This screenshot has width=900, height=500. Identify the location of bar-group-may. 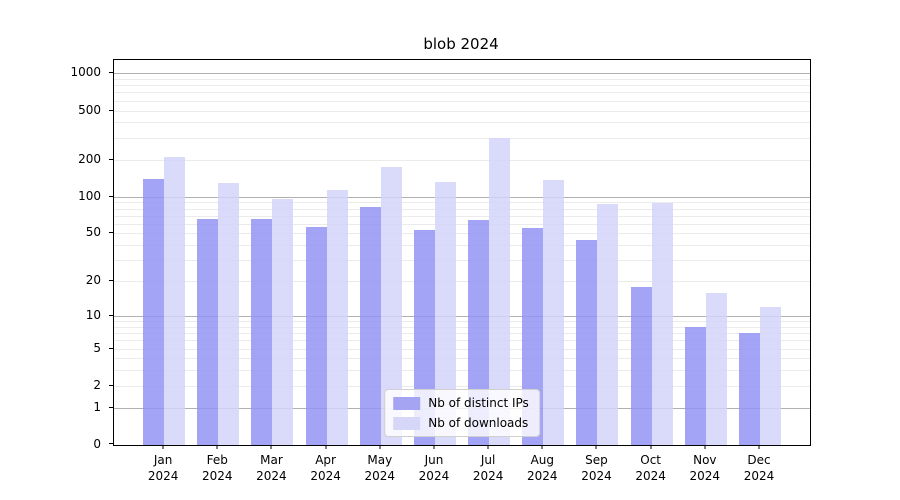
(381, 252).